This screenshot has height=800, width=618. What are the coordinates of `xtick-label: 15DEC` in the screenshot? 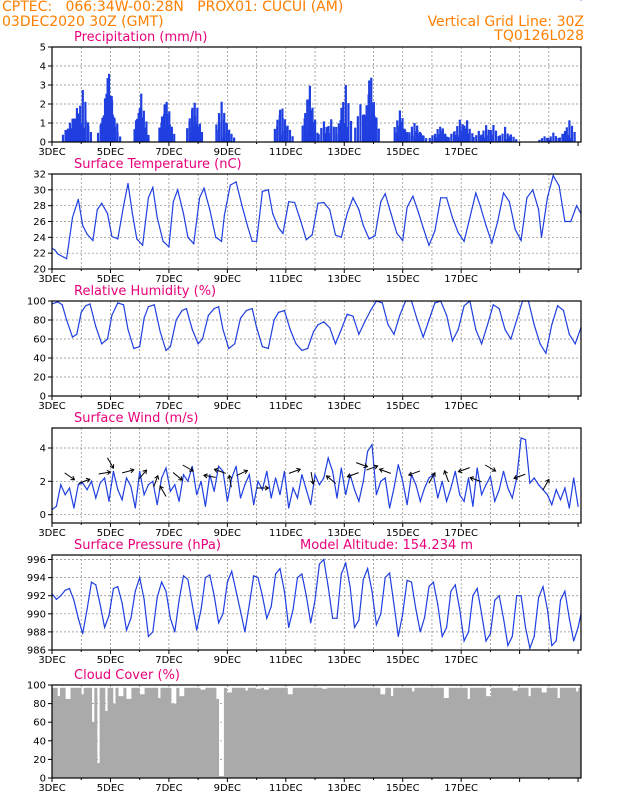 It's located at (403, 406).